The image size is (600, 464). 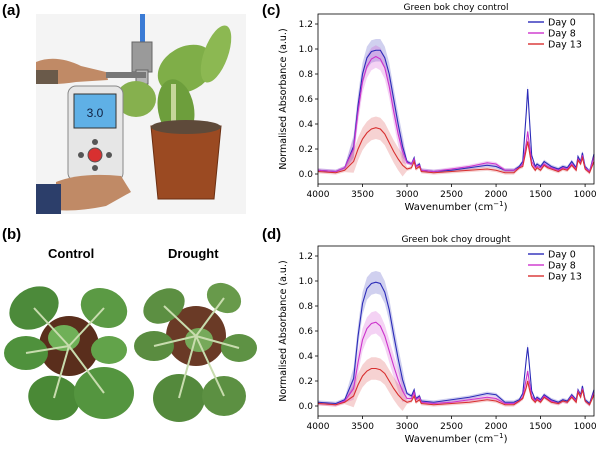 I want to click on chart1-y-tick-label-3: 0.6, so click(x=306, y=332).